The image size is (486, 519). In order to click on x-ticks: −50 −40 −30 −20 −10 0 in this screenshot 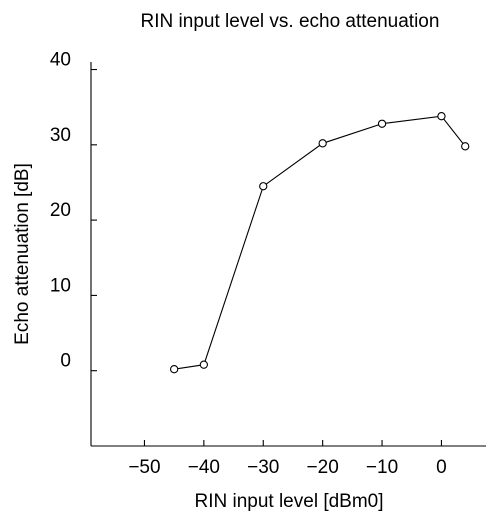, I will do `click(287, 459)`.